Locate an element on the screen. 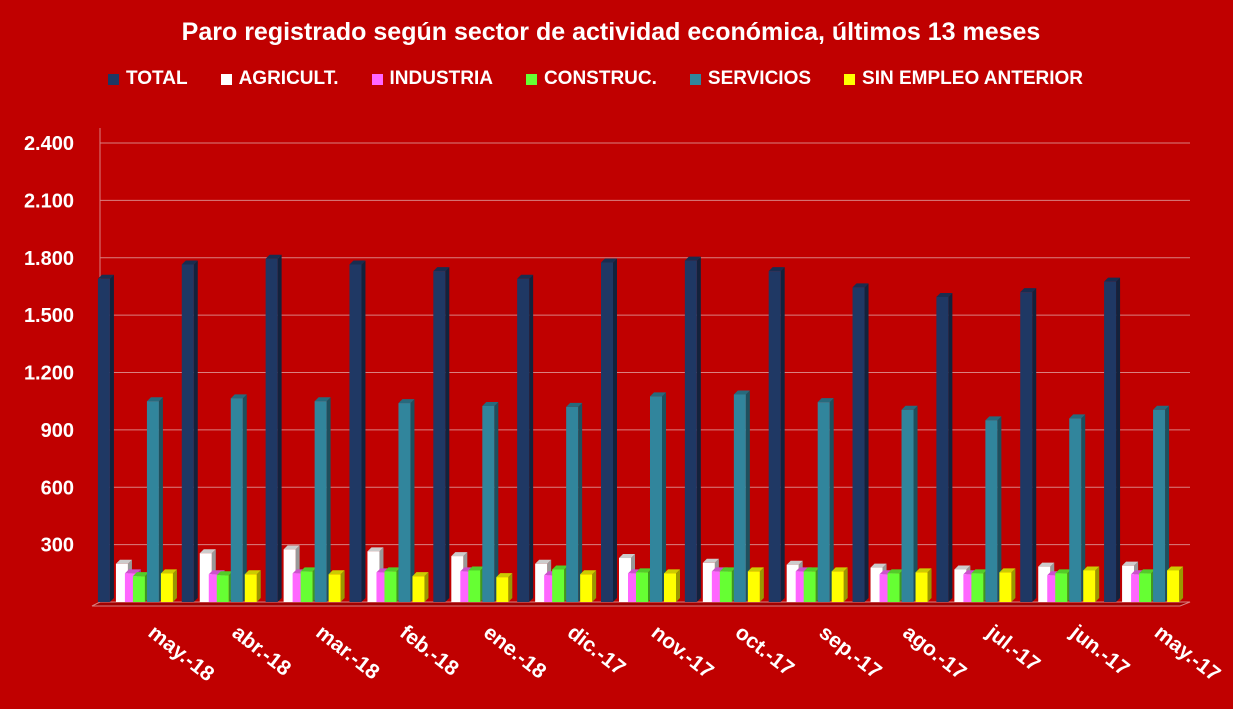 Image resolution: width=1233 pixels, height=709 pixels. x-tick-label: dic.-17 is located at coordinates (596, 650).